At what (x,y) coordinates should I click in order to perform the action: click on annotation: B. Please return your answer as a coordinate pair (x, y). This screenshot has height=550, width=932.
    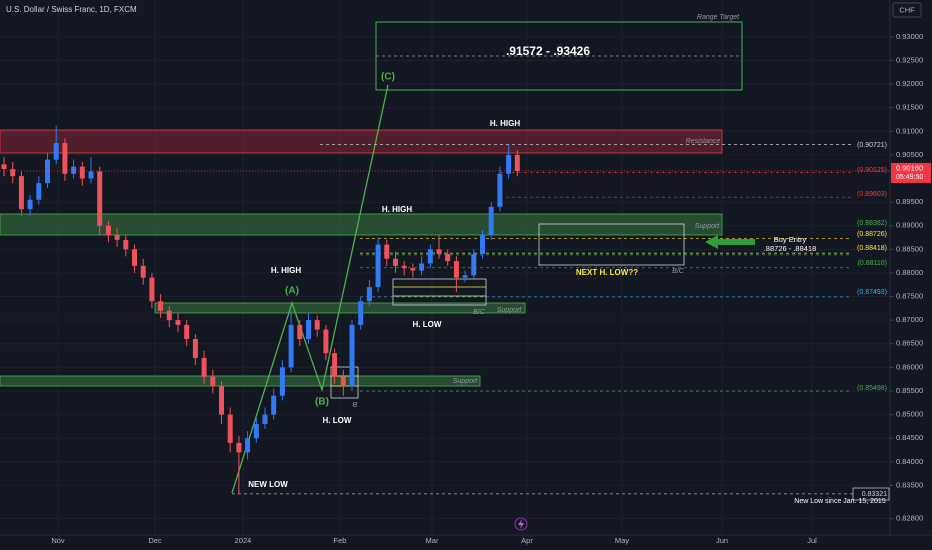
    Looking at the image, I should click on (355, 405).